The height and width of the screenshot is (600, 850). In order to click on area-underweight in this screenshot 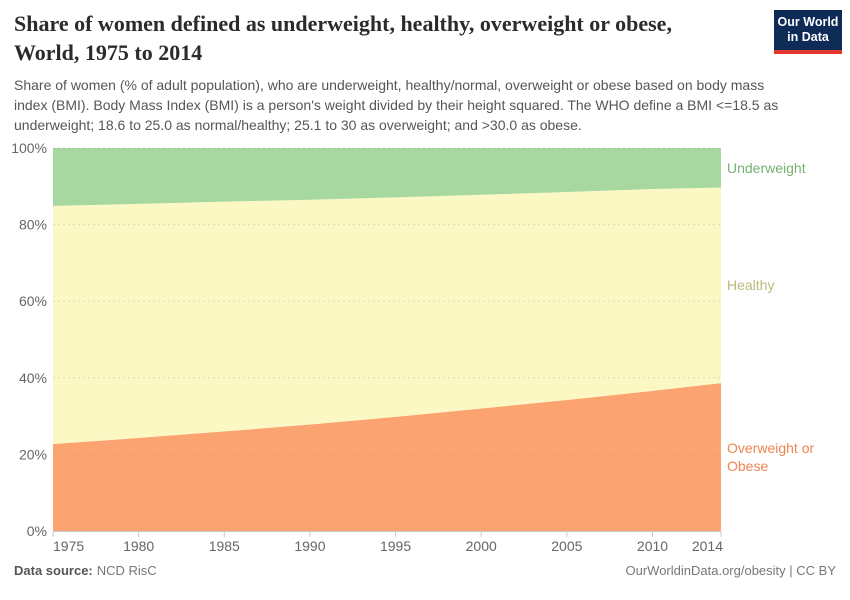, I will do `click(387, 177)`.